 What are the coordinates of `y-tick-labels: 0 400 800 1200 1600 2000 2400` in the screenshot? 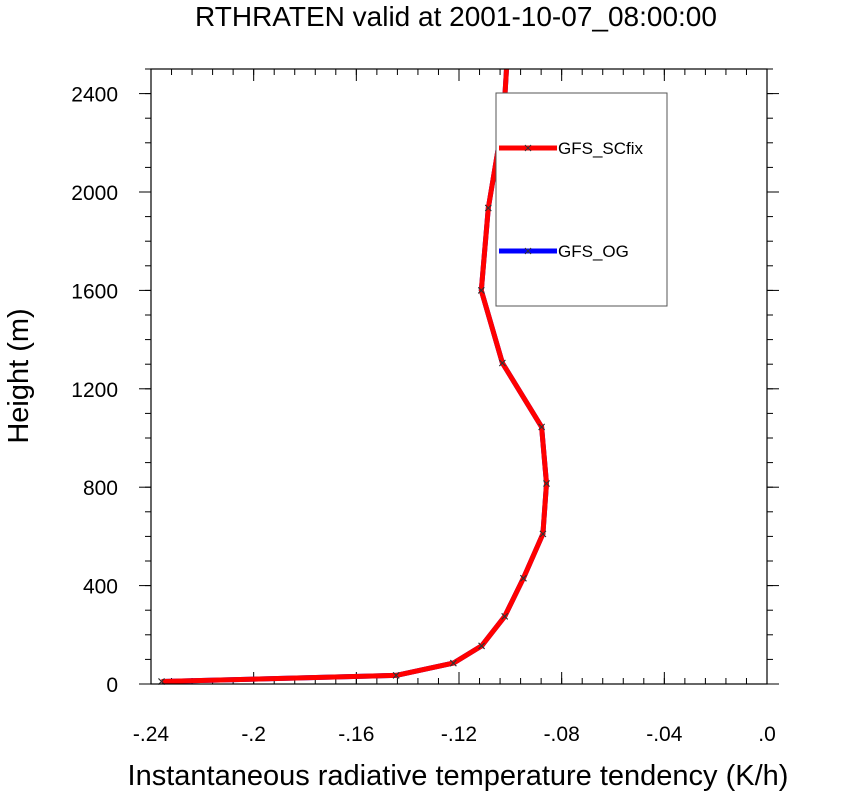 It's located at (94, 390).